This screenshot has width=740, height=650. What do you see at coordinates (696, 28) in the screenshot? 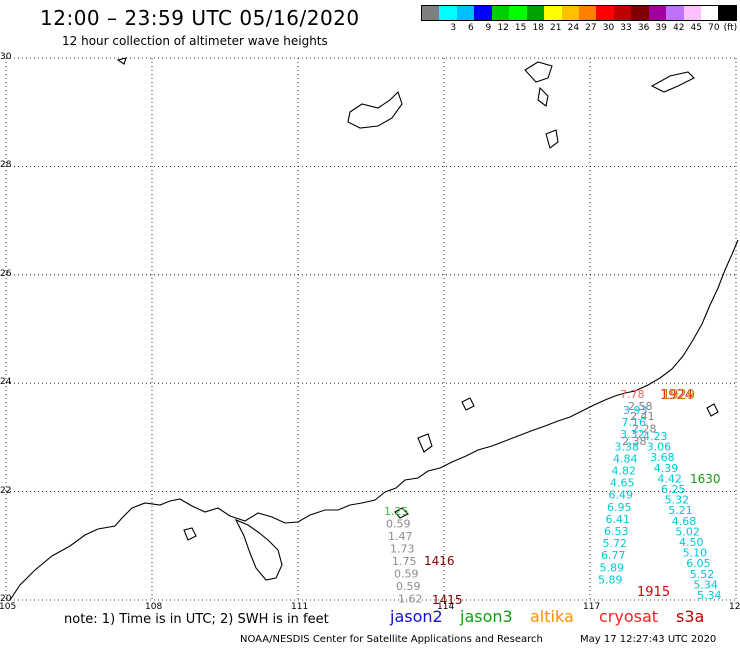
I see `color-tick-label: 45` at bounding box center [696, 28].